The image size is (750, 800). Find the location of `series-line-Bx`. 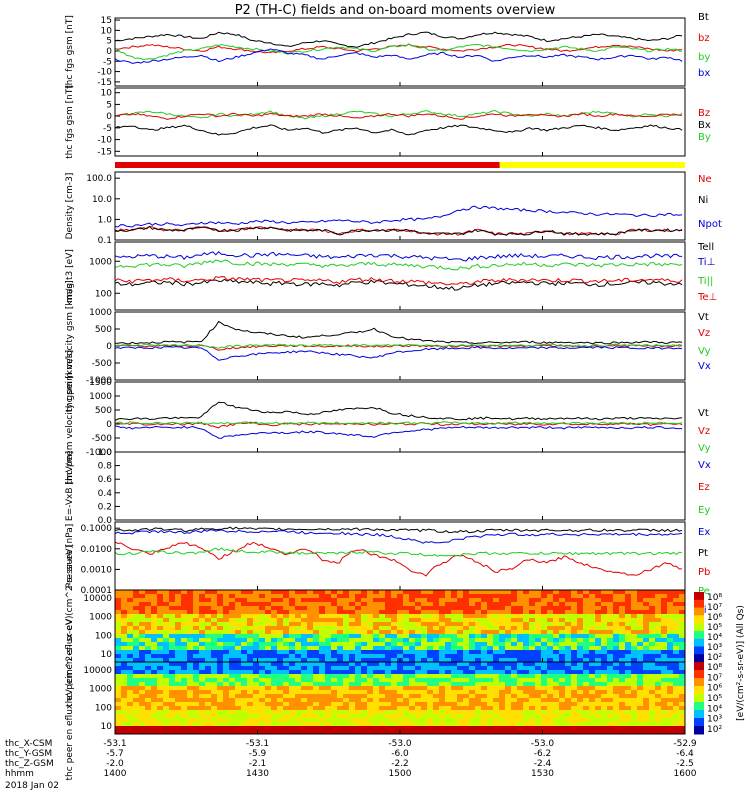

series-line-Bx is located at coordinates (398, 130).